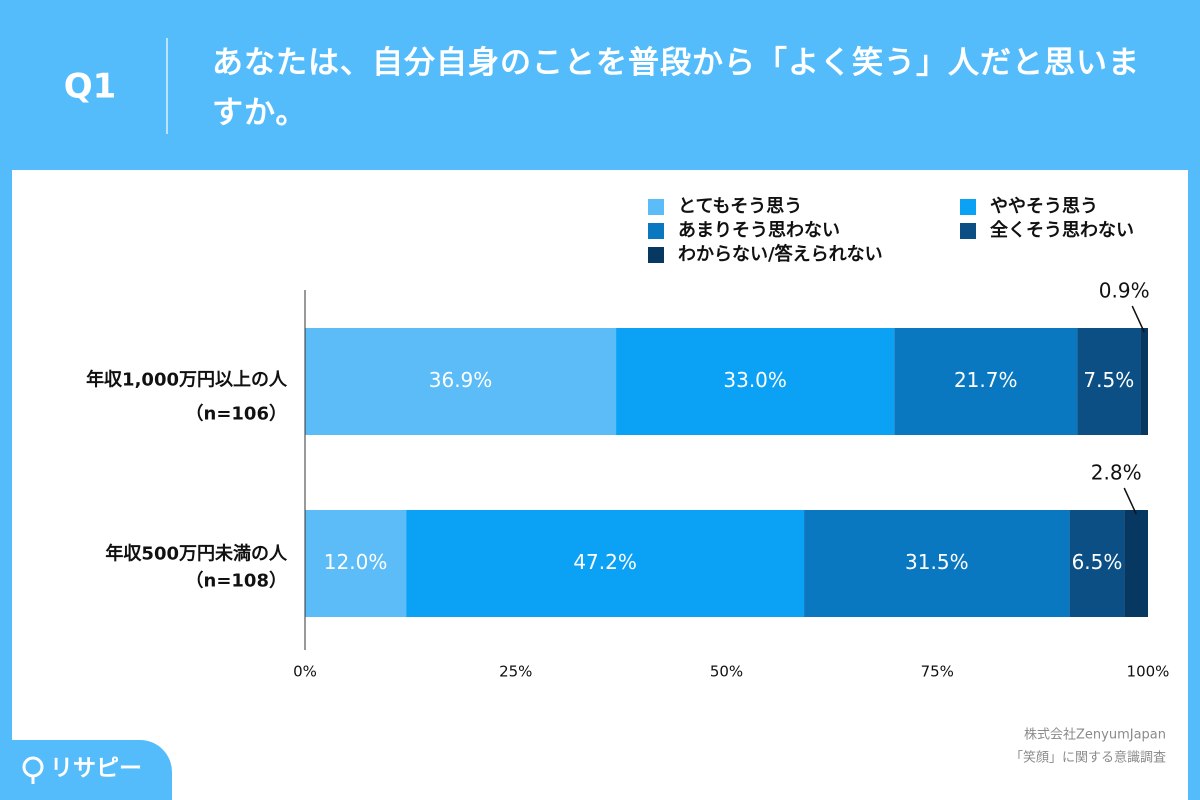 The image size is (1200, 800). I want to click on x-tick-label: 25%, so click(515, 672).